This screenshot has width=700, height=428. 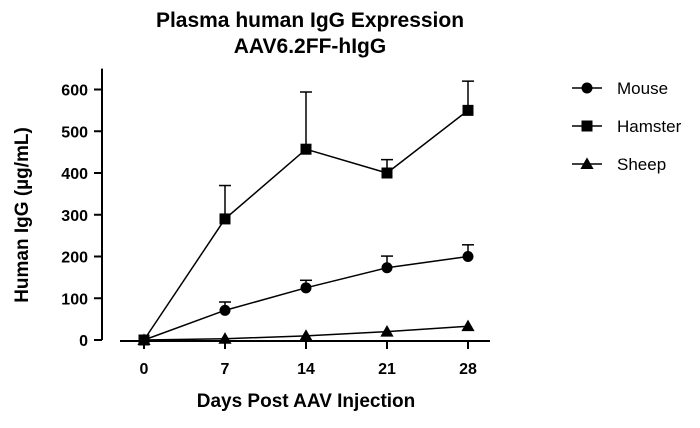 I want to click on legend-item-sheep: Sheep, so click(x=619, y=164).